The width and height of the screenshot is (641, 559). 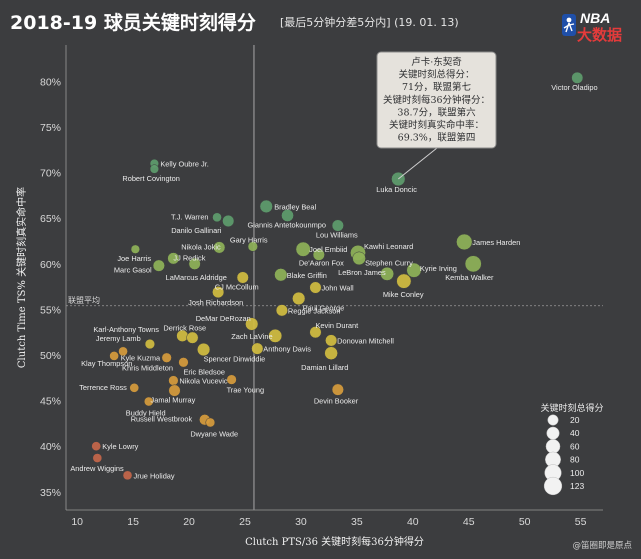 I want to click on label-bradley-beal: Bradley Beal, so click(x=295, y=206).